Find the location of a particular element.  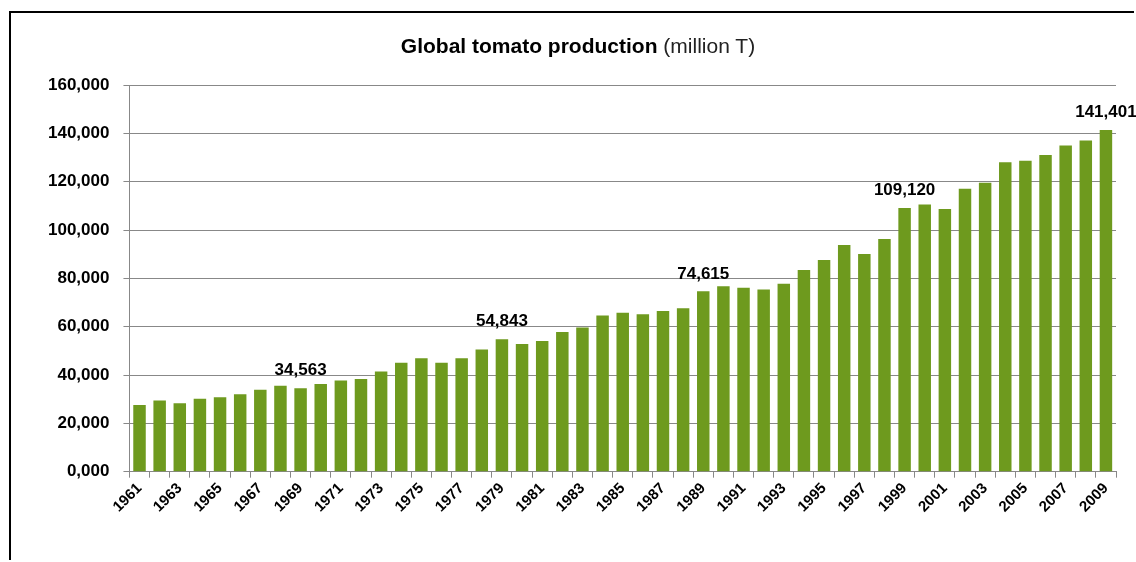

data-label: 74,615 is located at coordinates (703, 273).